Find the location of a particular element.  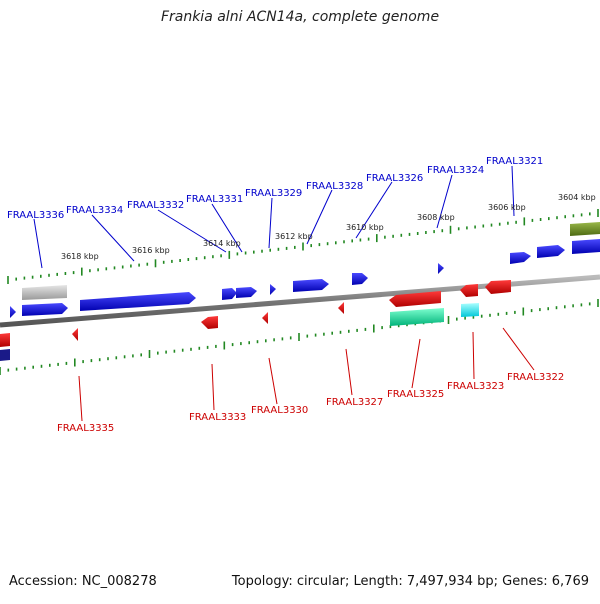

gene-label-forward: FRAAL3329 is located at coordinates (273, 193).